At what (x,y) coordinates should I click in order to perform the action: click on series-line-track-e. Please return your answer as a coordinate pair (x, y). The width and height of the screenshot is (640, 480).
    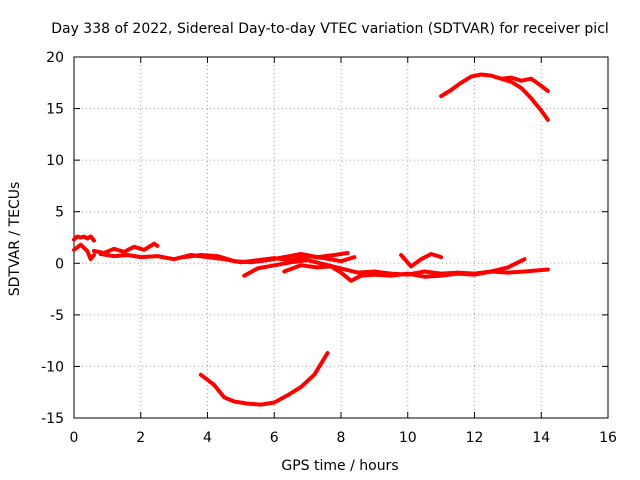
    Looking at the image, I should click on (266, 258).